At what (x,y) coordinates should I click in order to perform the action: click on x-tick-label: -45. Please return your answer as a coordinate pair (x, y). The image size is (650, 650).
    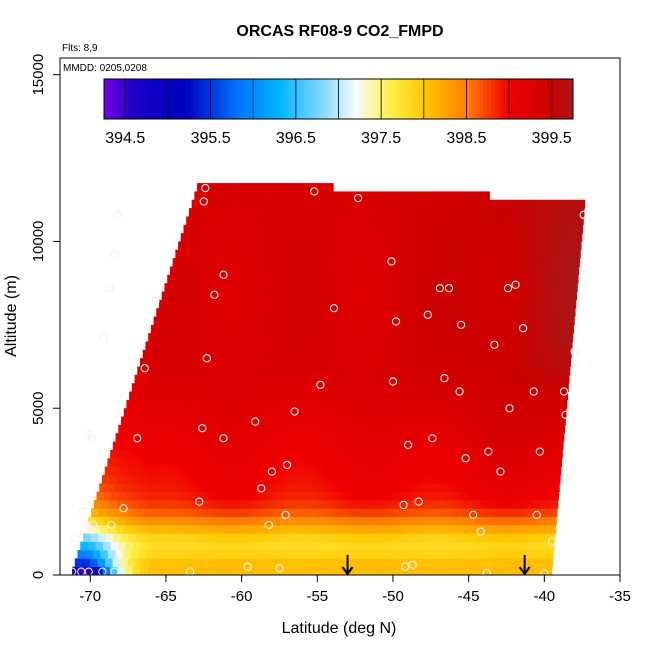
    Looking at the image, I should click on (469, 596).